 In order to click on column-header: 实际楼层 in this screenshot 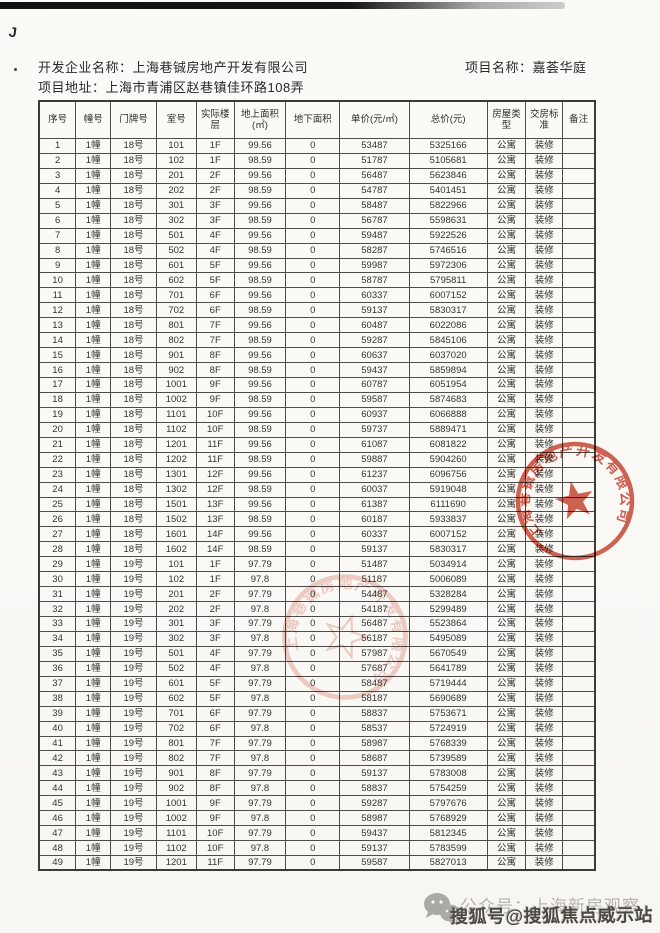, I will do `click(215, 119)`.